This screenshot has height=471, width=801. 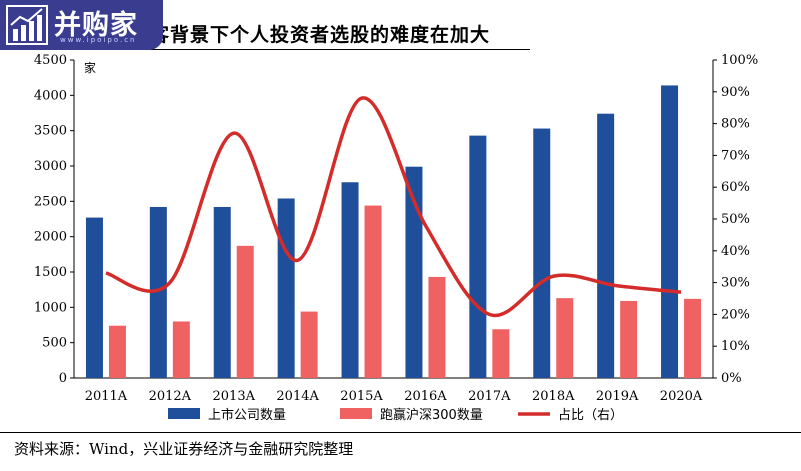 I want to click on right-tick-label: 30%, so click(x=735, y=283).